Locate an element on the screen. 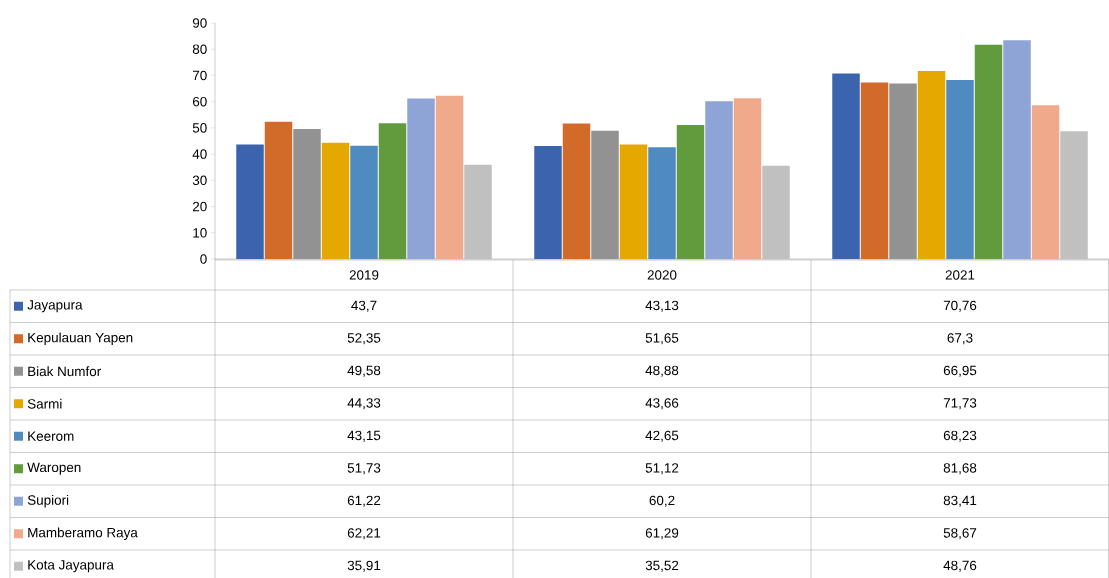 This screenshot has width=1109, height=578. legend-label: Kepulauan Yapen is located at coordinates (80, 339).